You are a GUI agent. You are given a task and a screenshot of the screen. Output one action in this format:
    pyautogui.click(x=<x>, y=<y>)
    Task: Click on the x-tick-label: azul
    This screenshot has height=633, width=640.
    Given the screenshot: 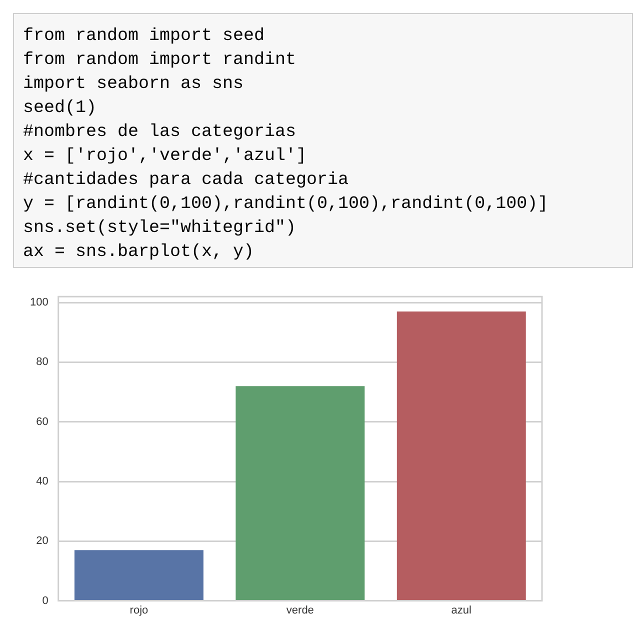 What is the action you would take?
    pyautogui.click(x=461, y=610)
    